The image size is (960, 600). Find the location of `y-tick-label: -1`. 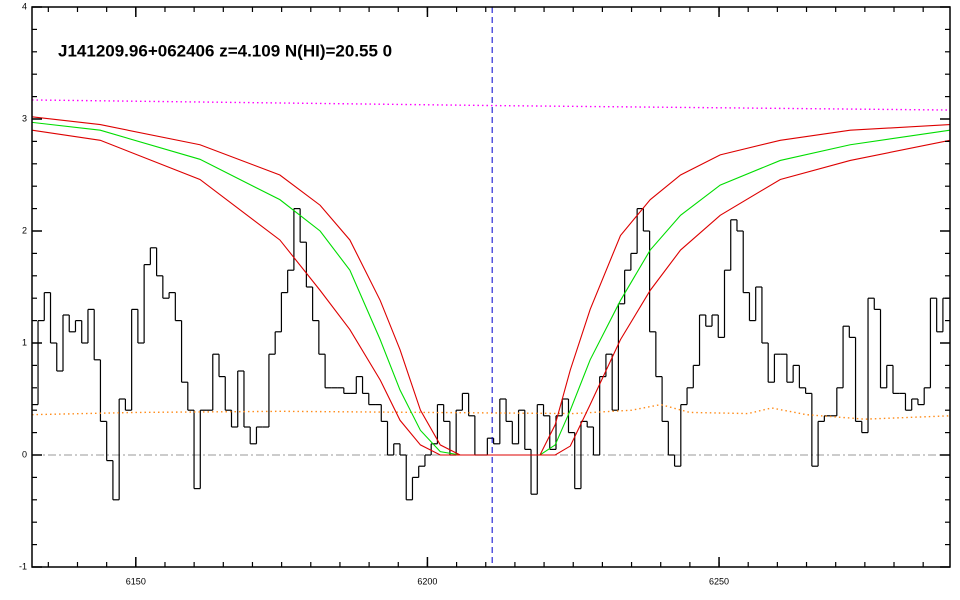

y-tick-label: -1 is located at coordinates (23, 566).